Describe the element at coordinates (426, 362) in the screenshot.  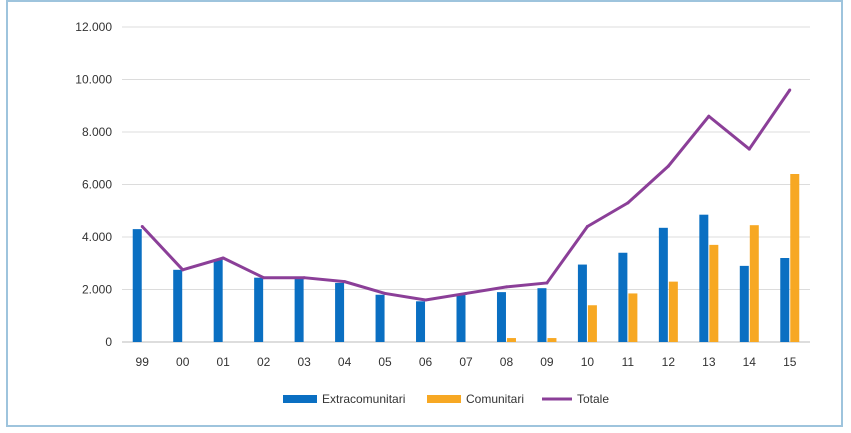
I see `x-tick-label: 06` at that location.